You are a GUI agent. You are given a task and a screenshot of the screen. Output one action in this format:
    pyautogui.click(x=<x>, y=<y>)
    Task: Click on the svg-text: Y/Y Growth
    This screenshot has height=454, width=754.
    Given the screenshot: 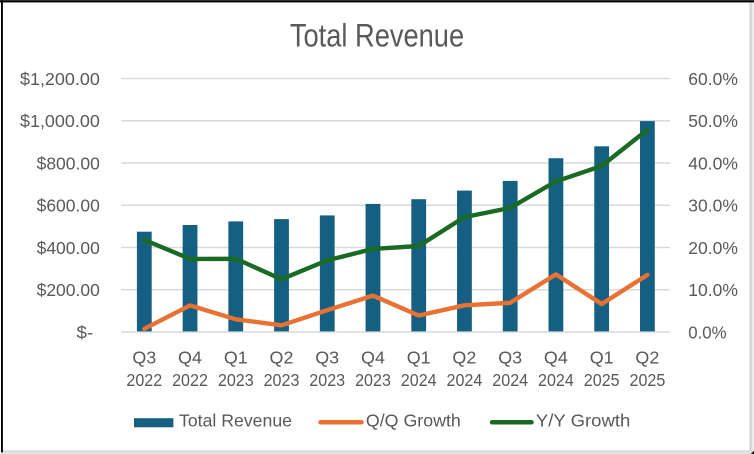 What is the action you would take?
    pyautogui.click(x=583, y=420)
    